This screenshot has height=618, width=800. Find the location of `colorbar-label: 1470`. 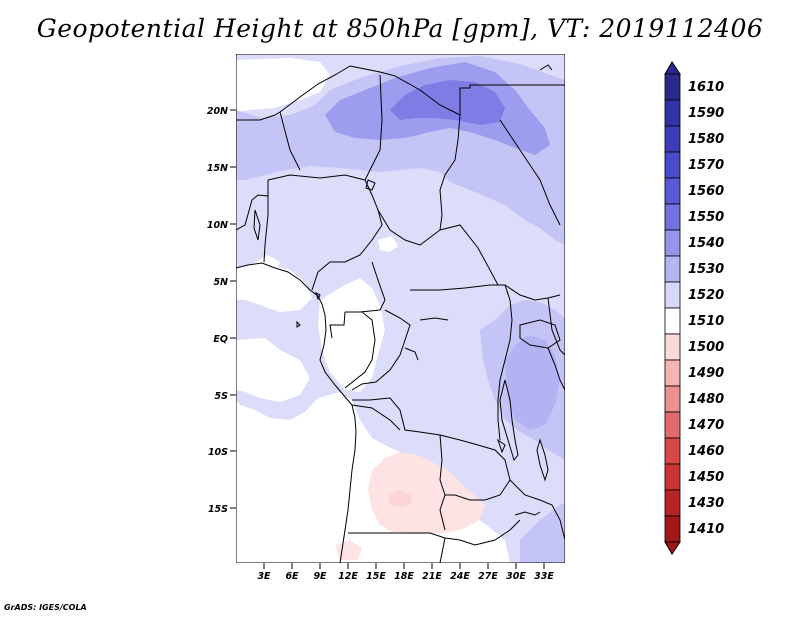

colorbar-label: 1470 is located at coordinates (706, 425).